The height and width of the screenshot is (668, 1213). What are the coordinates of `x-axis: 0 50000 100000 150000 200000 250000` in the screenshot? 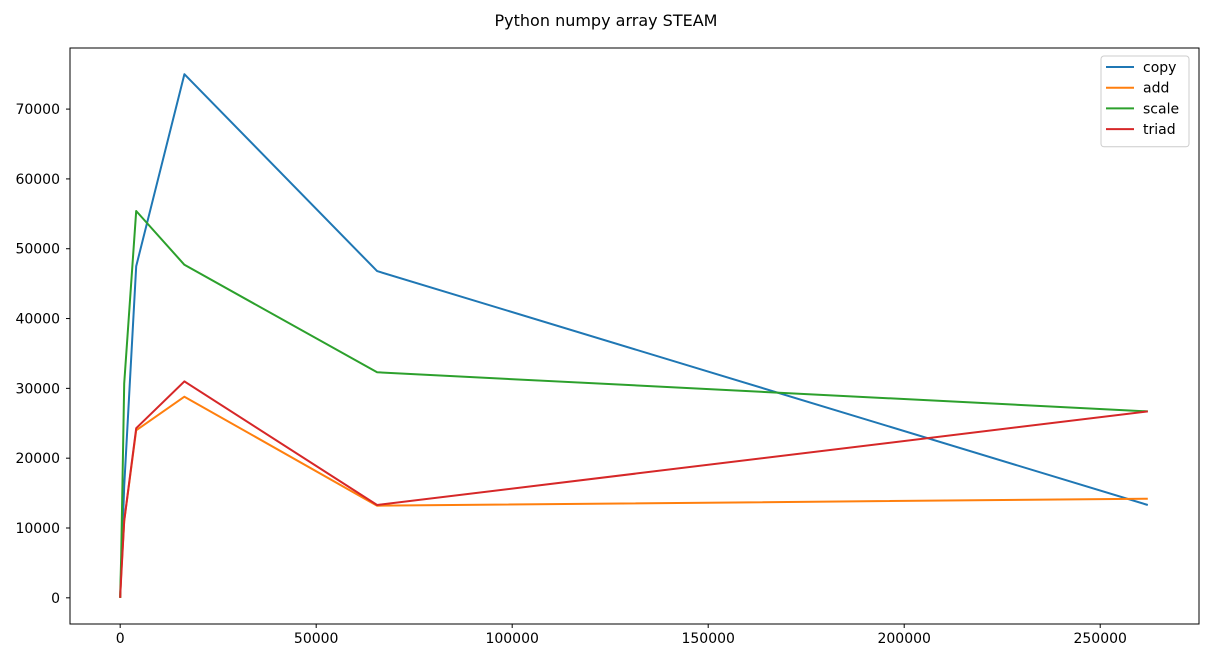 It's located at (621, 635).